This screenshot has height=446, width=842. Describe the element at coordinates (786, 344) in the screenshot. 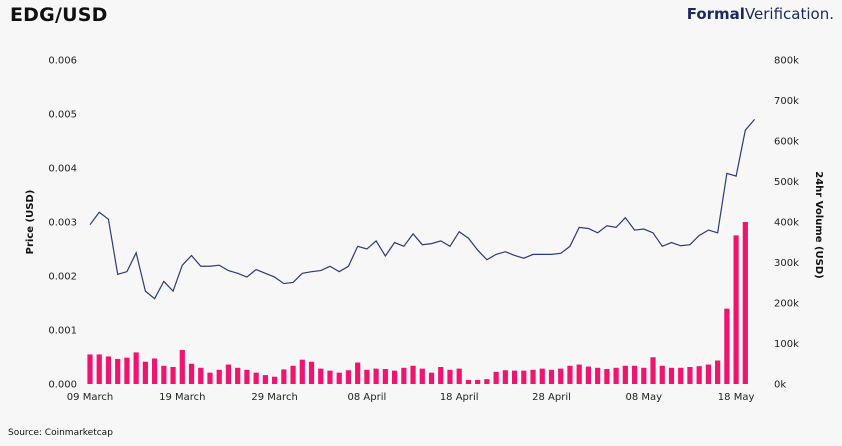

I see `y2-tick-label: 100k` at that location.